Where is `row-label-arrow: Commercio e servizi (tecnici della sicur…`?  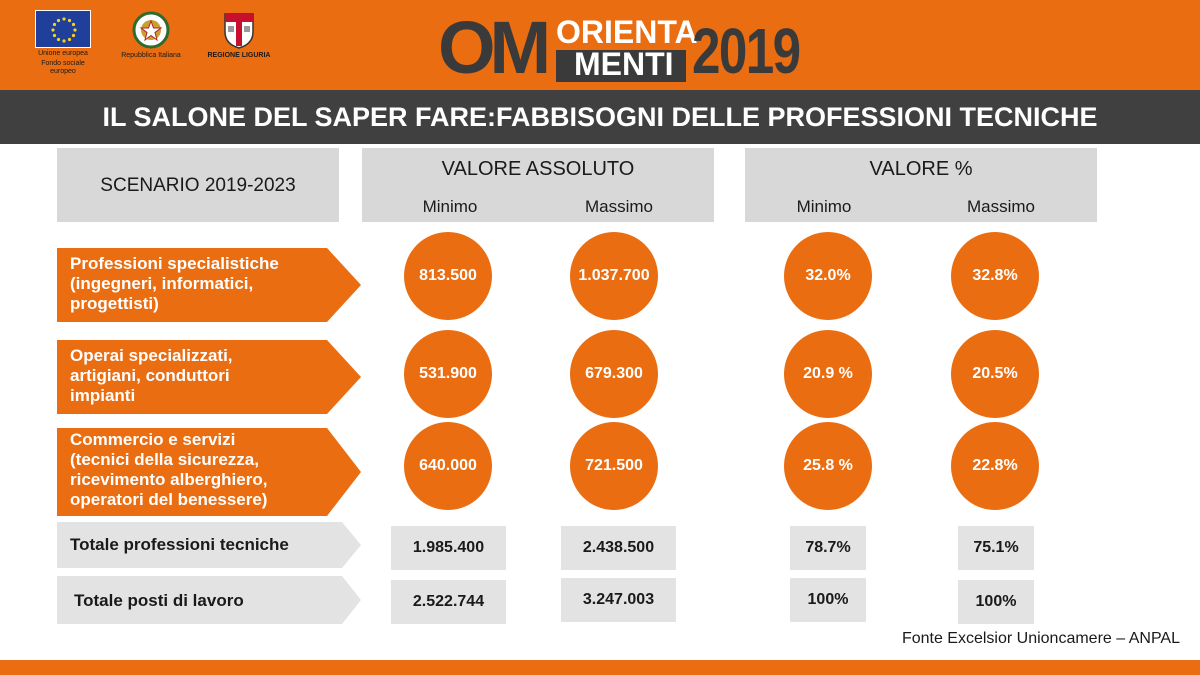
row-label-arrow: Commercio e servizi (tecnici della sicur… is located at coordinates (209, 472).